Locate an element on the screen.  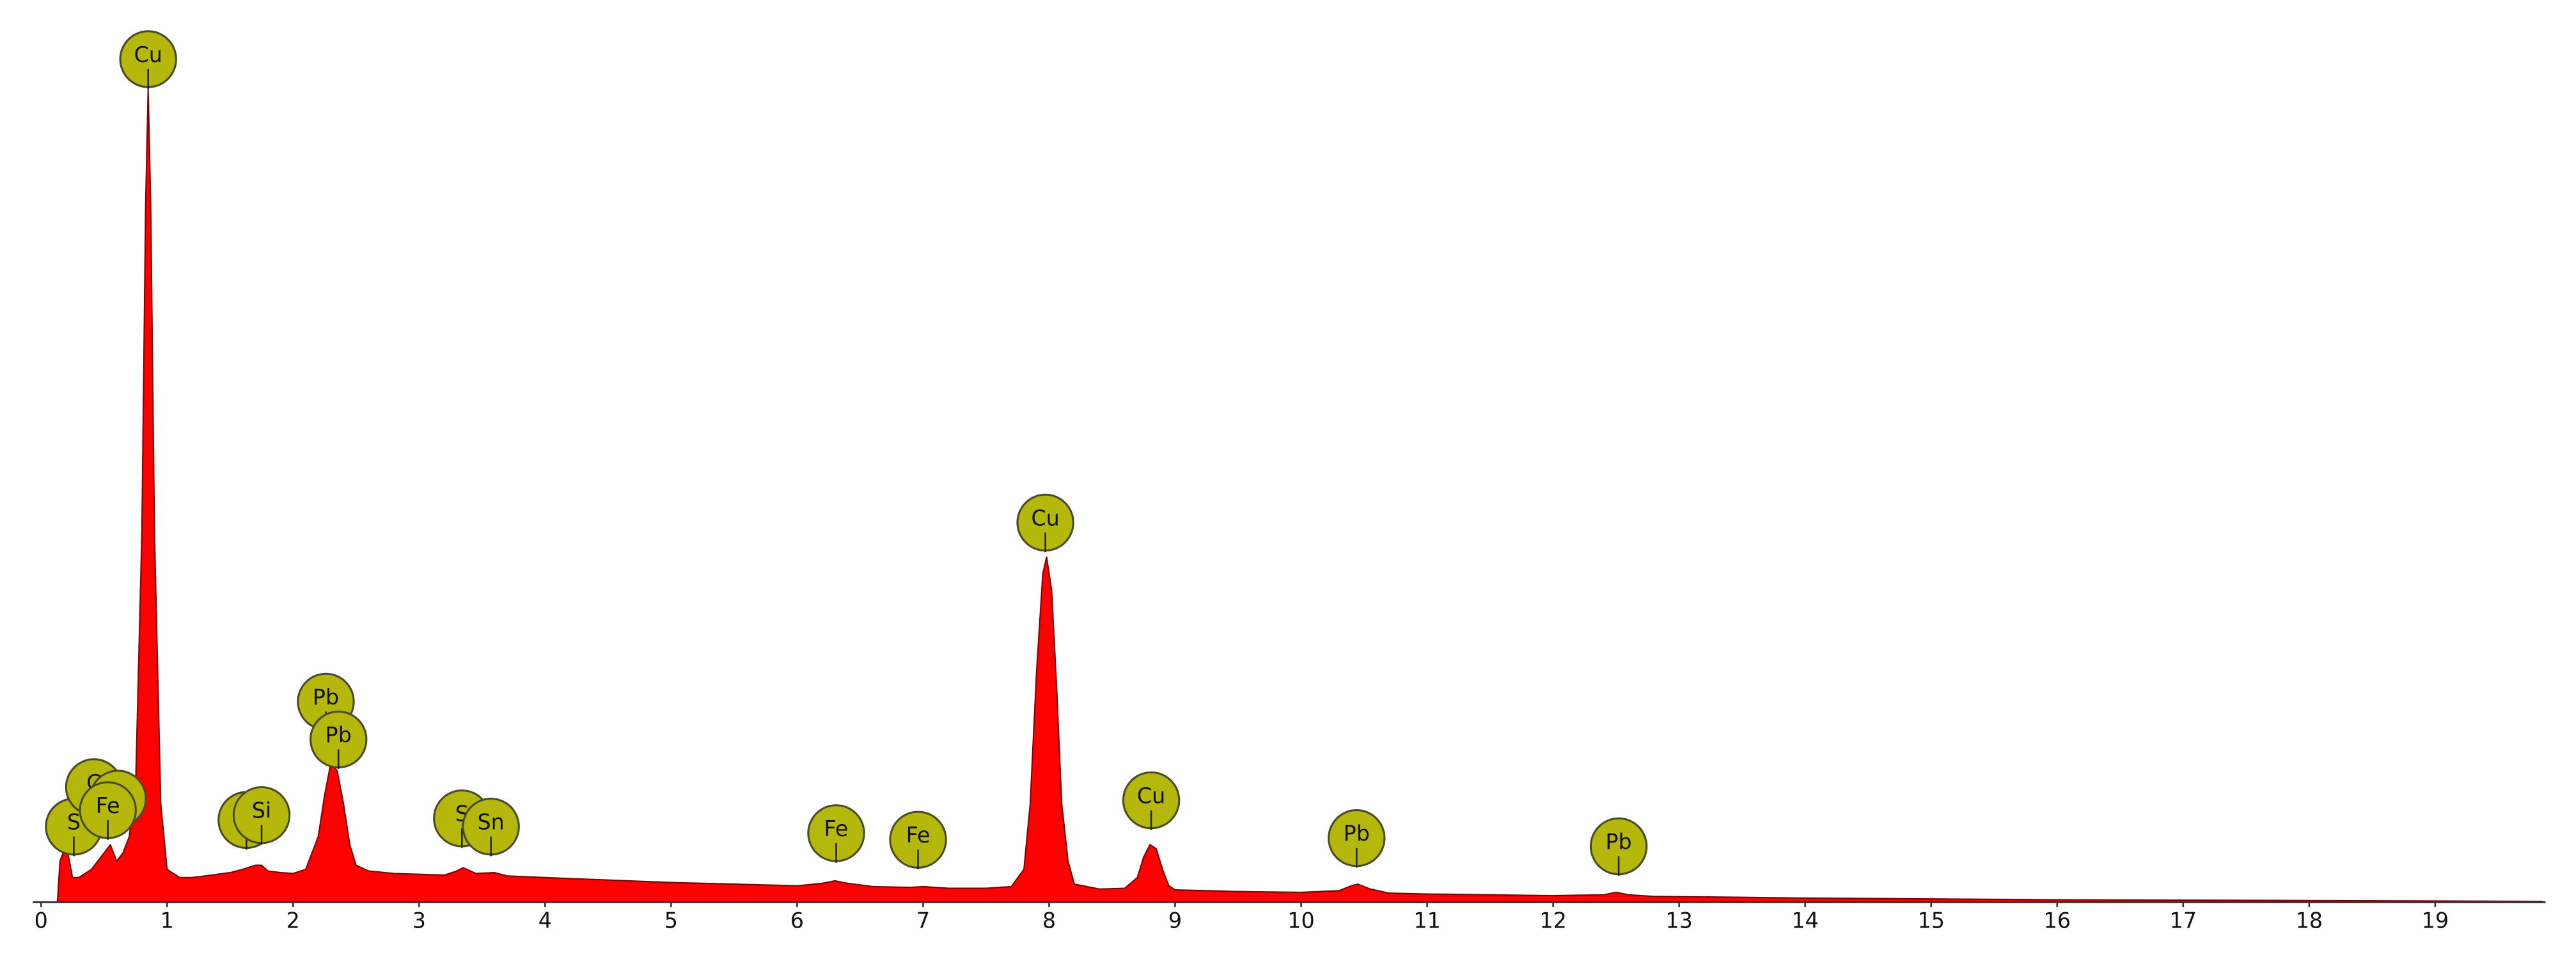
x-tick-label: 9 is located at coordinates (1175, 920).